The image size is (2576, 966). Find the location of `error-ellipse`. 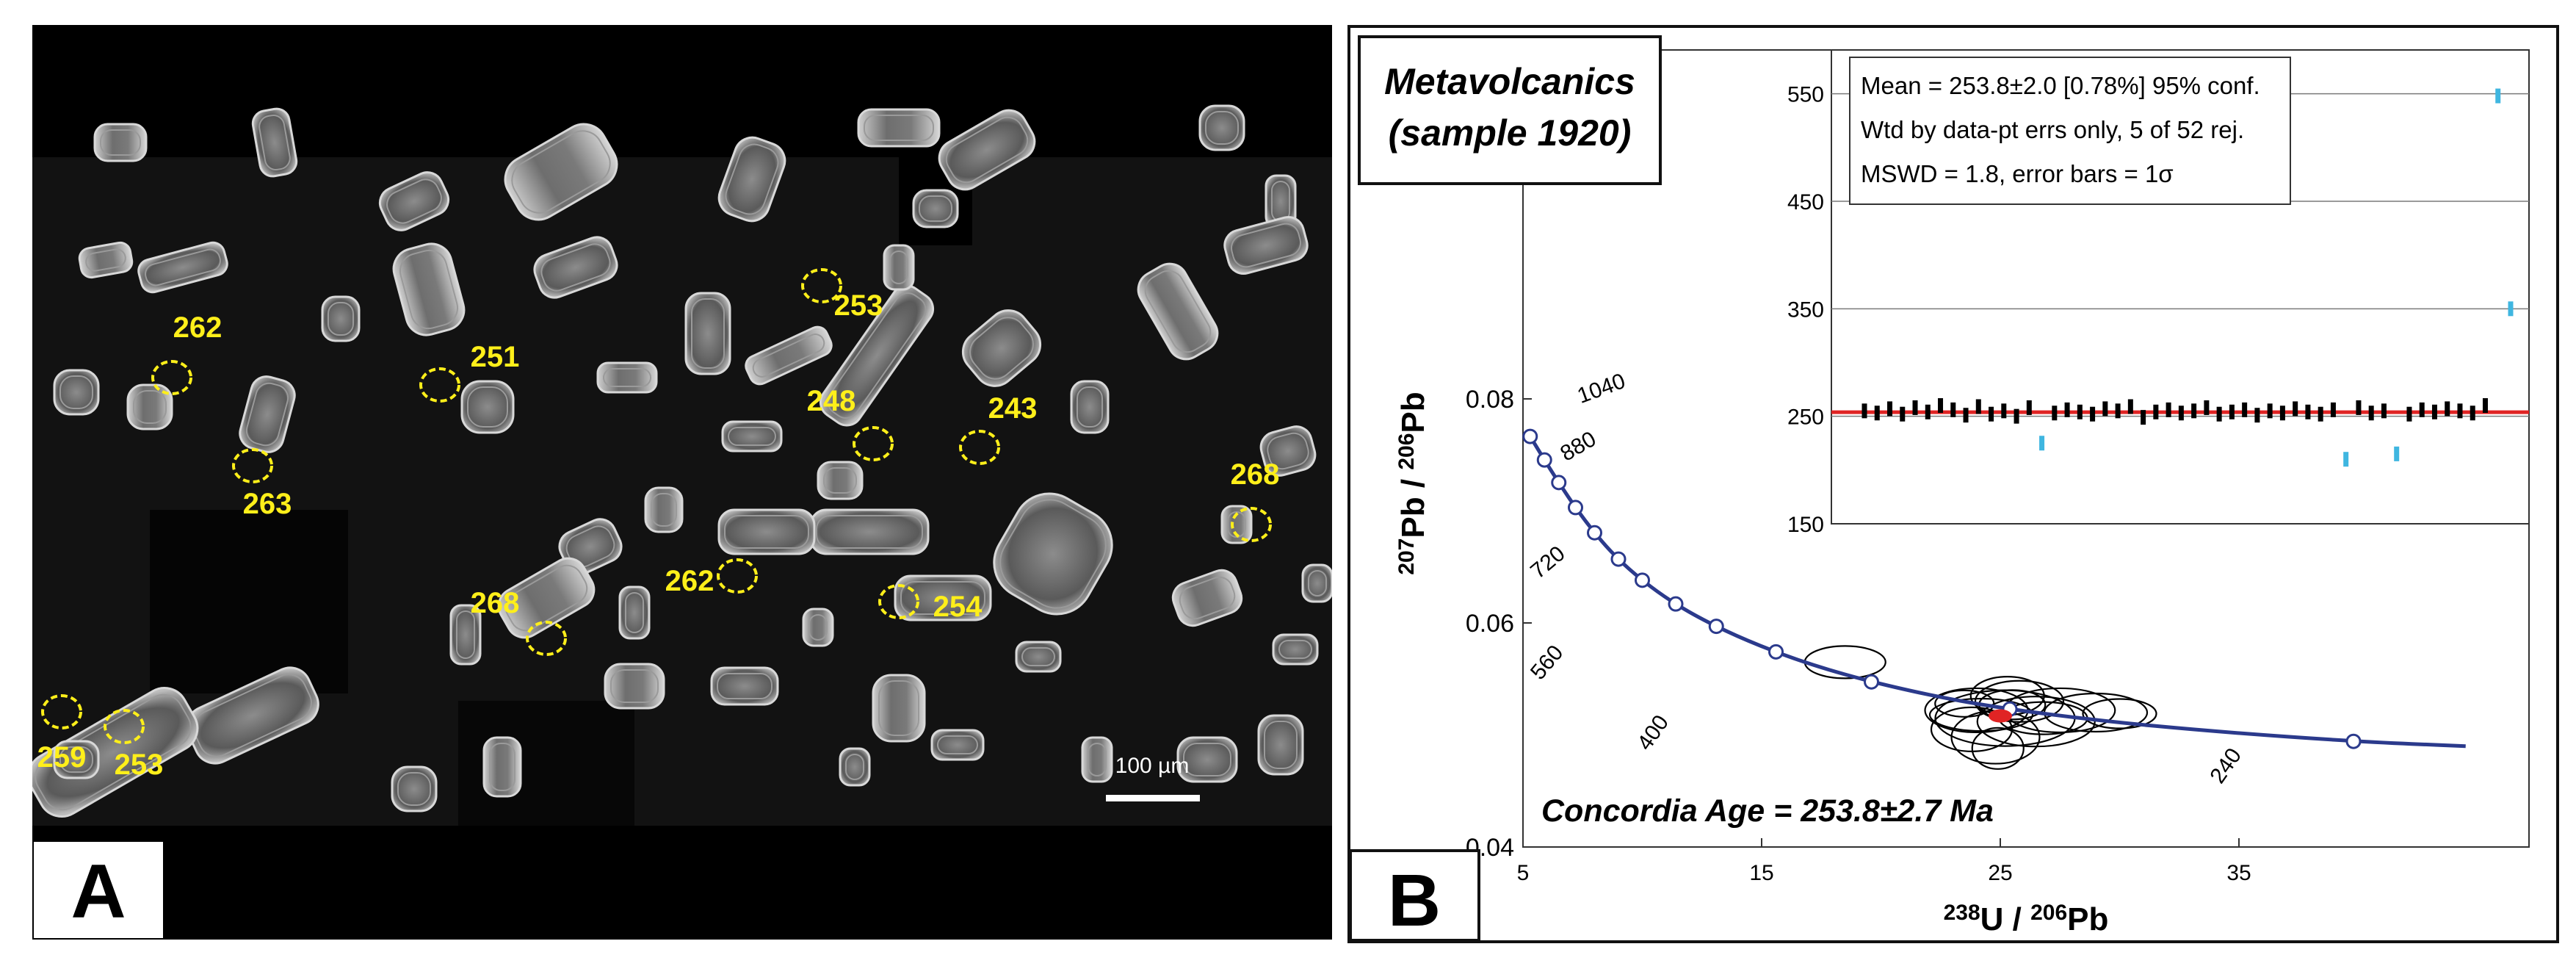

error-ellipse is located at coordinates (1998, 748).